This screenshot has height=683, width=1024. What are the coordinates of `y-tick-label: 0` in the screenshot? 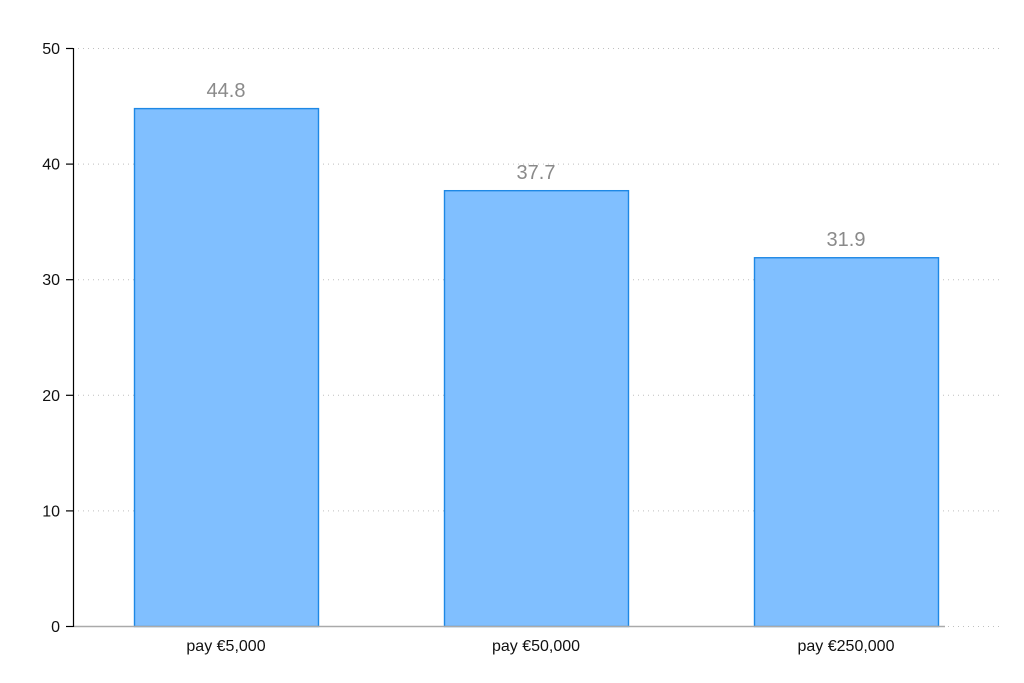 It's located at (55, 627).